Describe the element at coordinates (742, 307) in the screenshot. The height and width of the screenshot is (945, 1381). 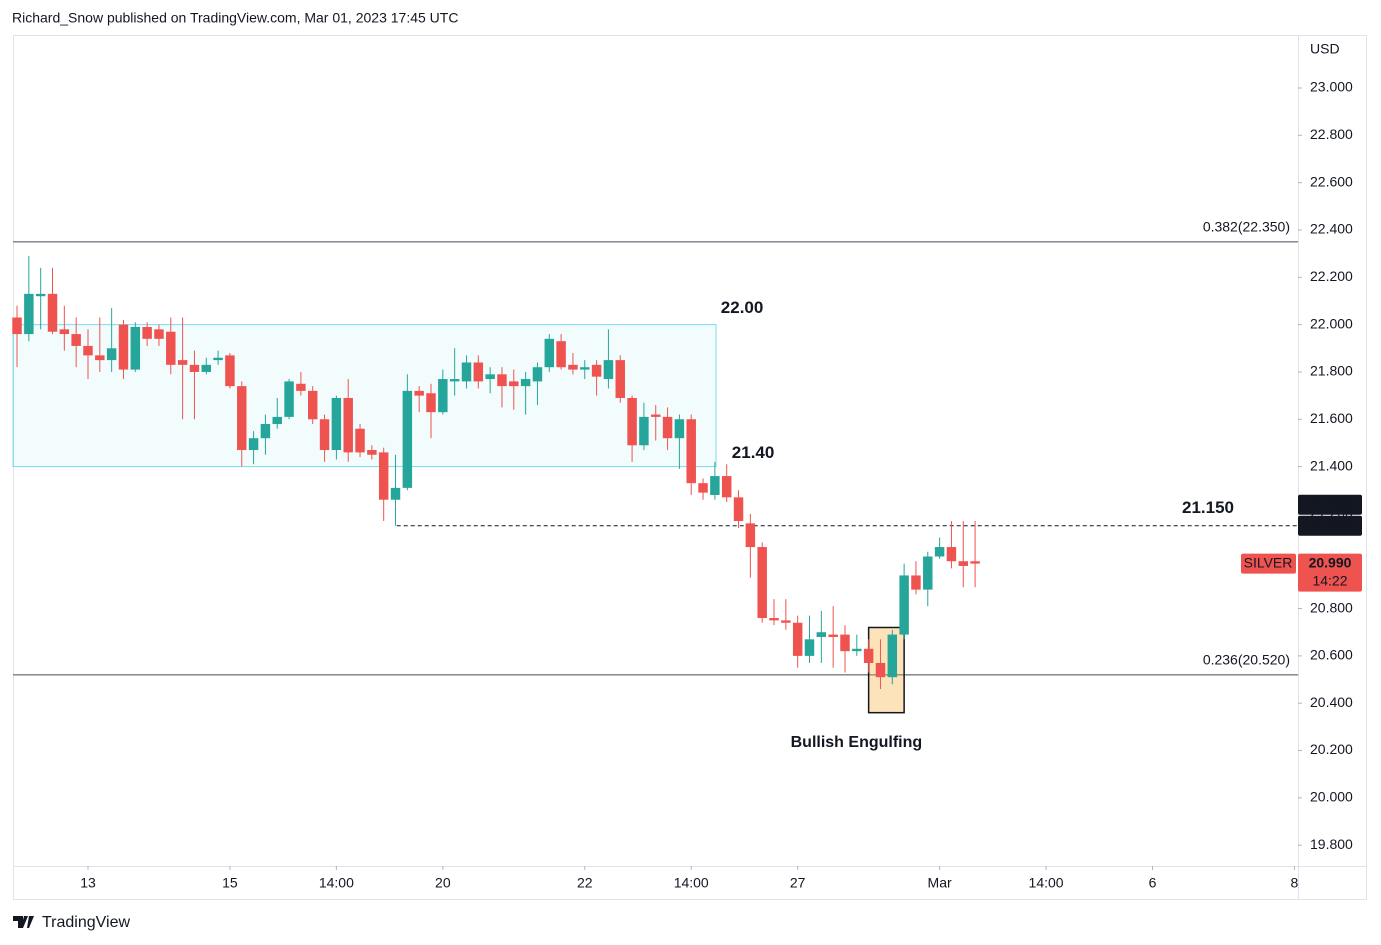
I see `zone-top-label: 22.00` at that location.